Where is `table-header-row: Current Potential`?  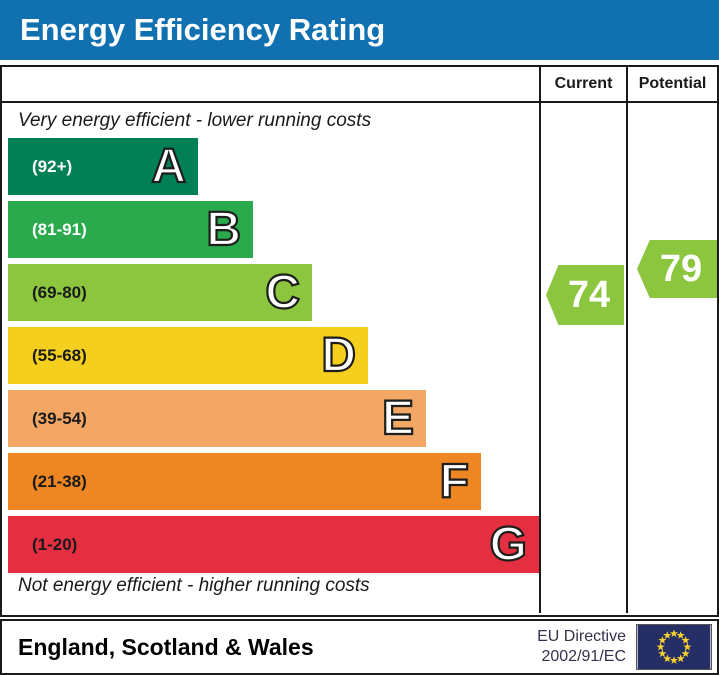
table-header-row: Current Potential is located at coordinates (359, 85).